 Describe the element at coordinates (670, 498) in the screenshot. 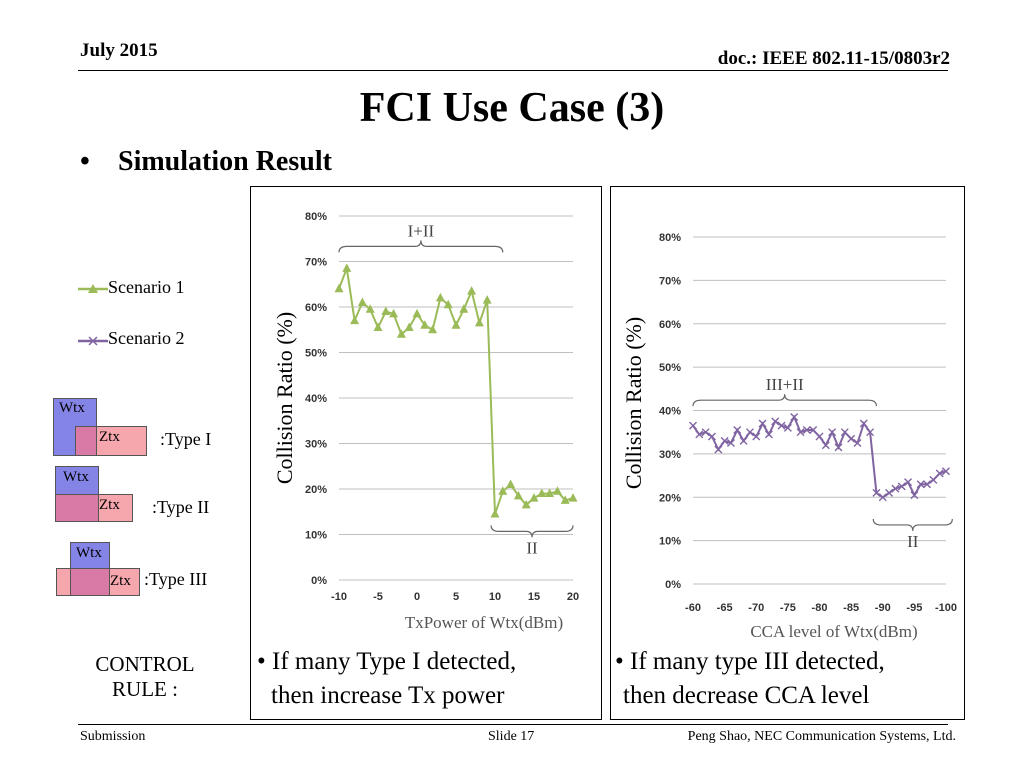

I see `chart1-ytick-label: 20%` at that location.